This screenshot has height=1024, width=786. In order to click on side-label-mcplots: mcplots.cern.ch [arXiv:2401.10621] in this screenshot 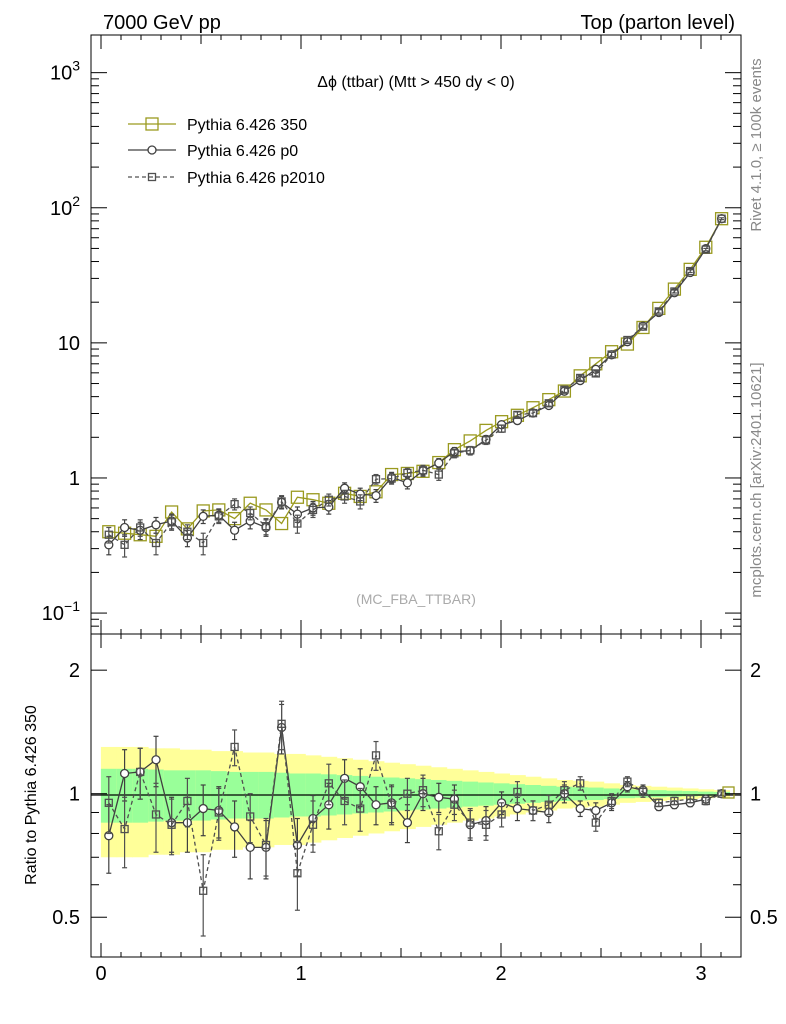, I will do `click(756, 479)`.